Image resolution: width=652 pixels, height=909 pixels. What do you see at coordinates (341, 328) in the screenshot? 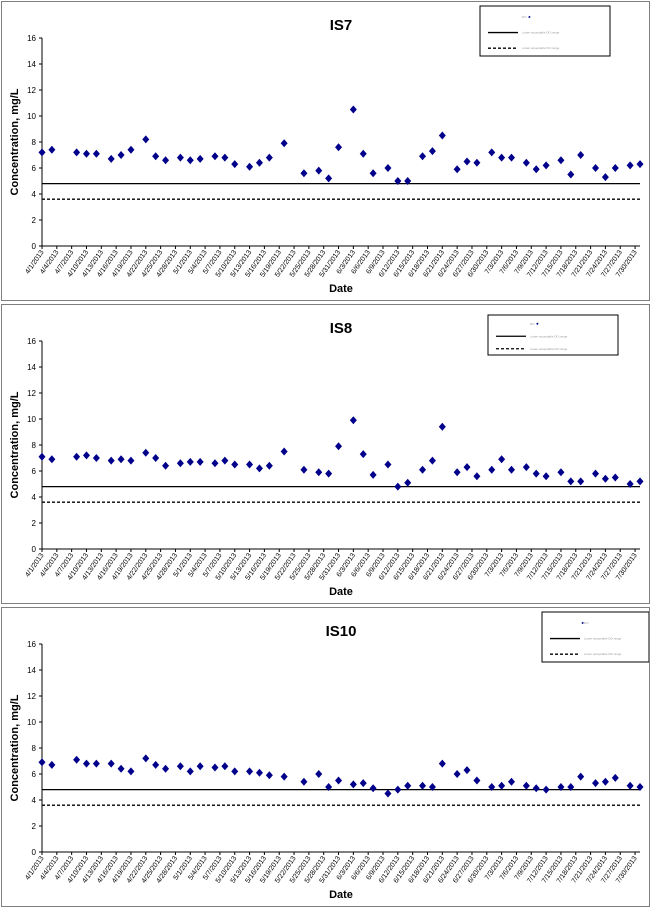
I see `chart-title: IS8` at bounding box center [341, 328].